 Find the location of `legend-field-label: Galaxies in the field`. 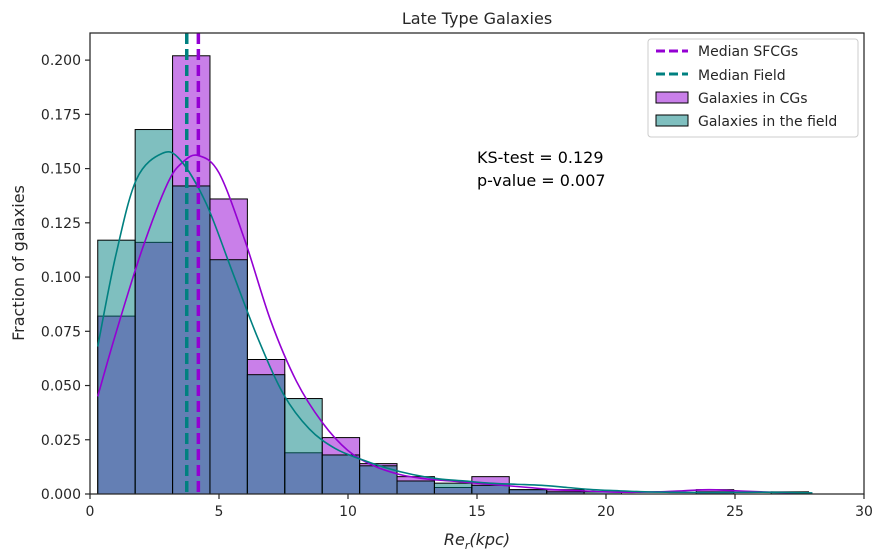

legend-field-label: Galaxies in the field is located at coordinates (767, 122).